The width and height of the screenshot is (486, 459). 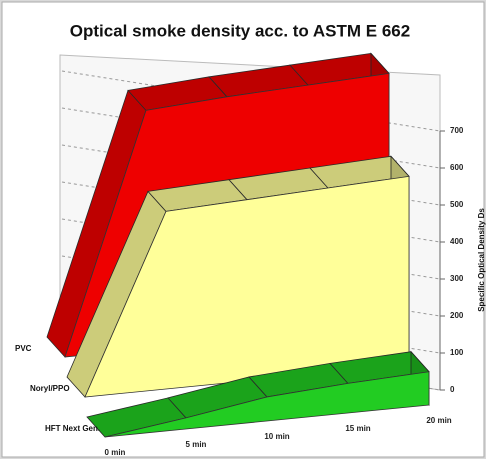 What do you see at coordinates (457, 130) in the screenshot?
I see `y-tick-label: 700` at bounding box center [457, 130].